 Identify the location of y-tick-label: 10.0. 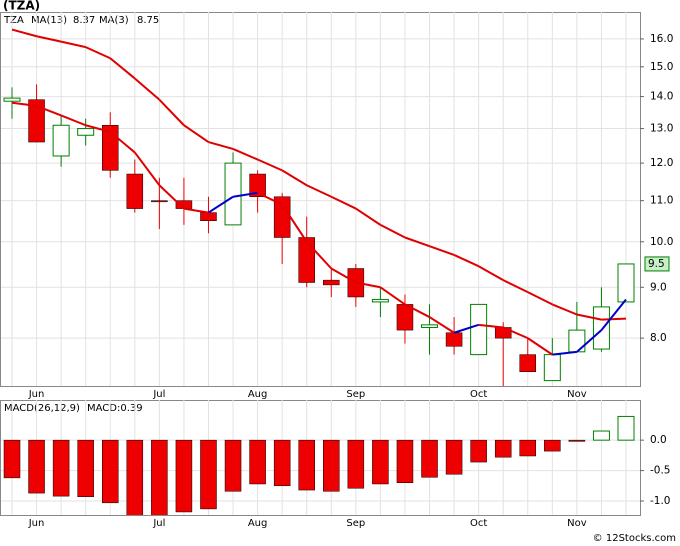
(661, 242).